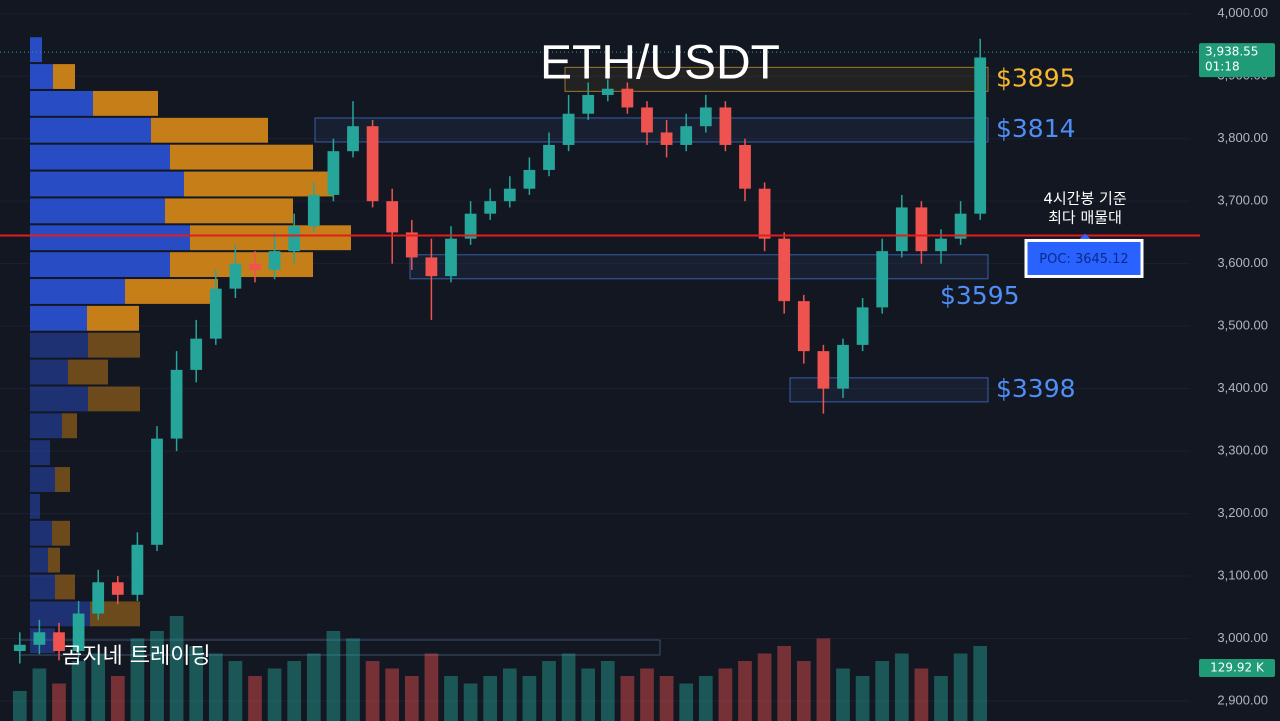  What do you see at coordinates (1242, 200) in the screenshot?
I see `y-tick-label: 3,700.00` at bounding box center [1242, 200].